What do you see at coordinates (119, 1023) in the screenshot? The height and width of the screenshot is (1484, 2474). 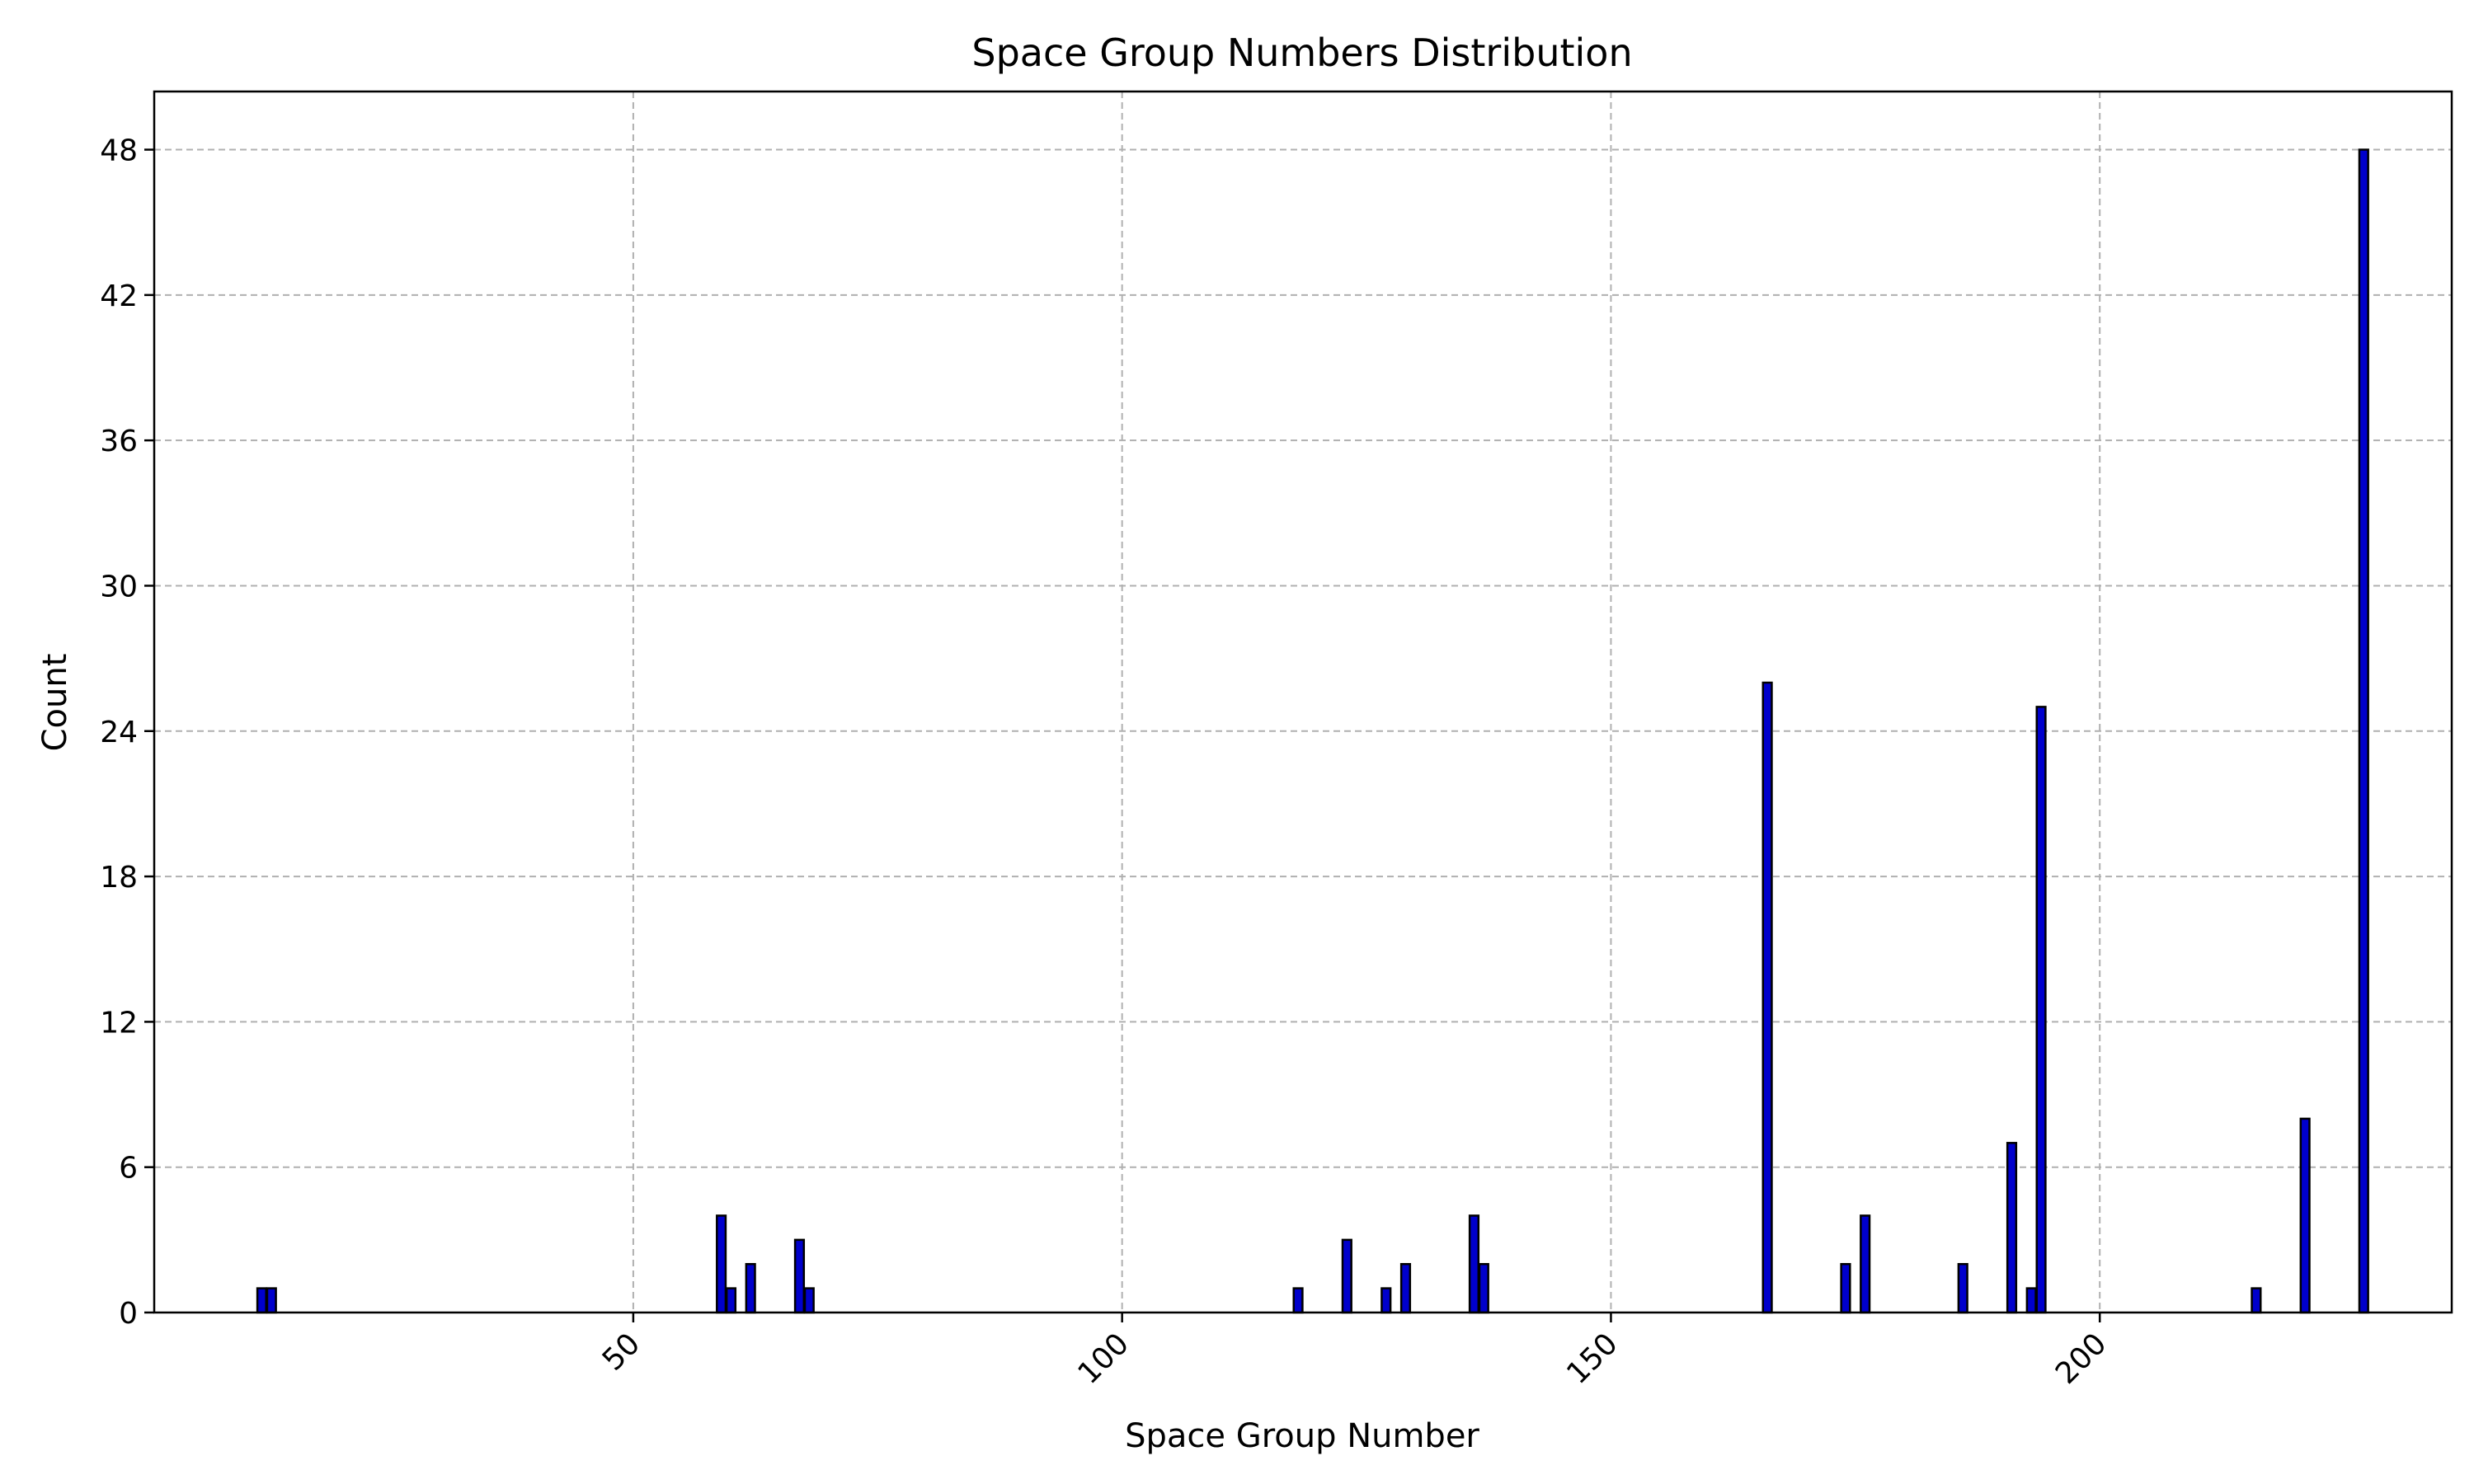 I see `y-tick-label: 12` at bounding box center [119, 1023].